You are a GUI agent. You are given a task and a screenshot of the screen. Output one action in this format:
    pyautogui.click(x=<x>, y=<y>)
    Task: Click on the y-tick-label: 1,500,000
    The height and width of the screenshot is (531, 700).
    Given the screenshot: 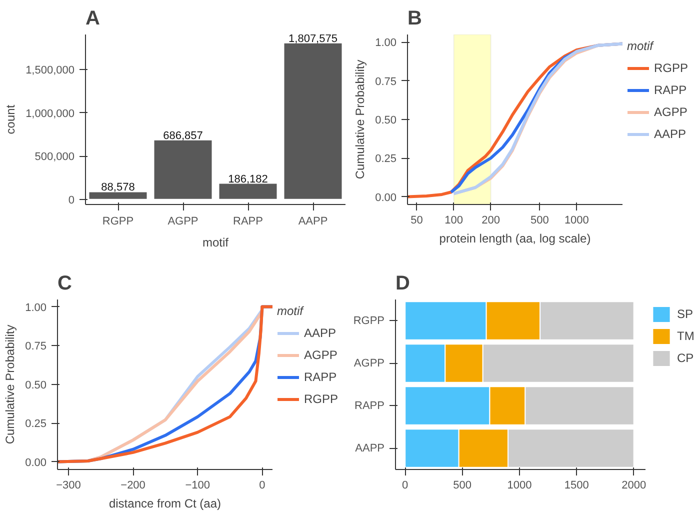 What is the action you would take?
    pyautogui.click(x=50, y=70)
    